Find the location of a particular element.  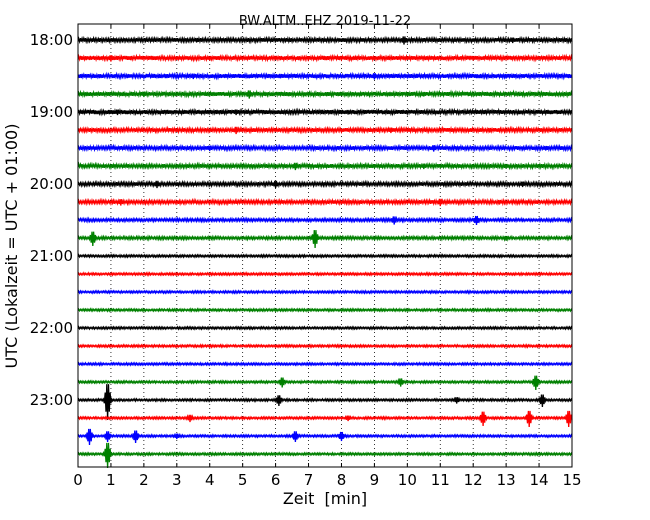

x-tick-label: 12 is located at coordinates (473, 480).